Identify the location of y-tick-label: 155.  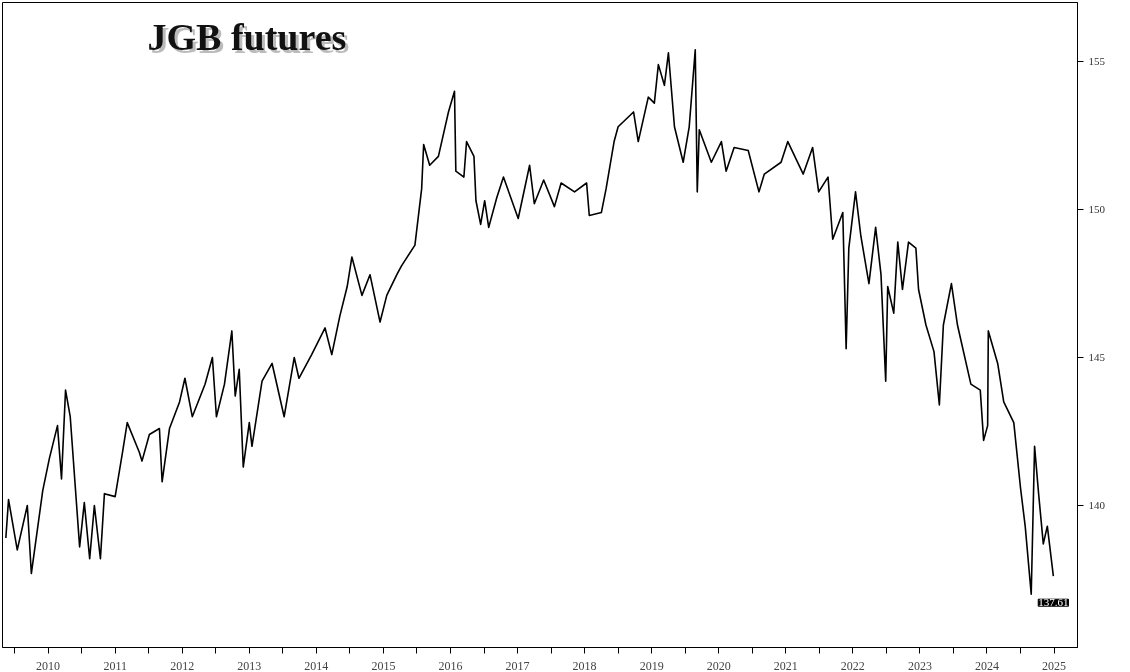
(1097, 61).